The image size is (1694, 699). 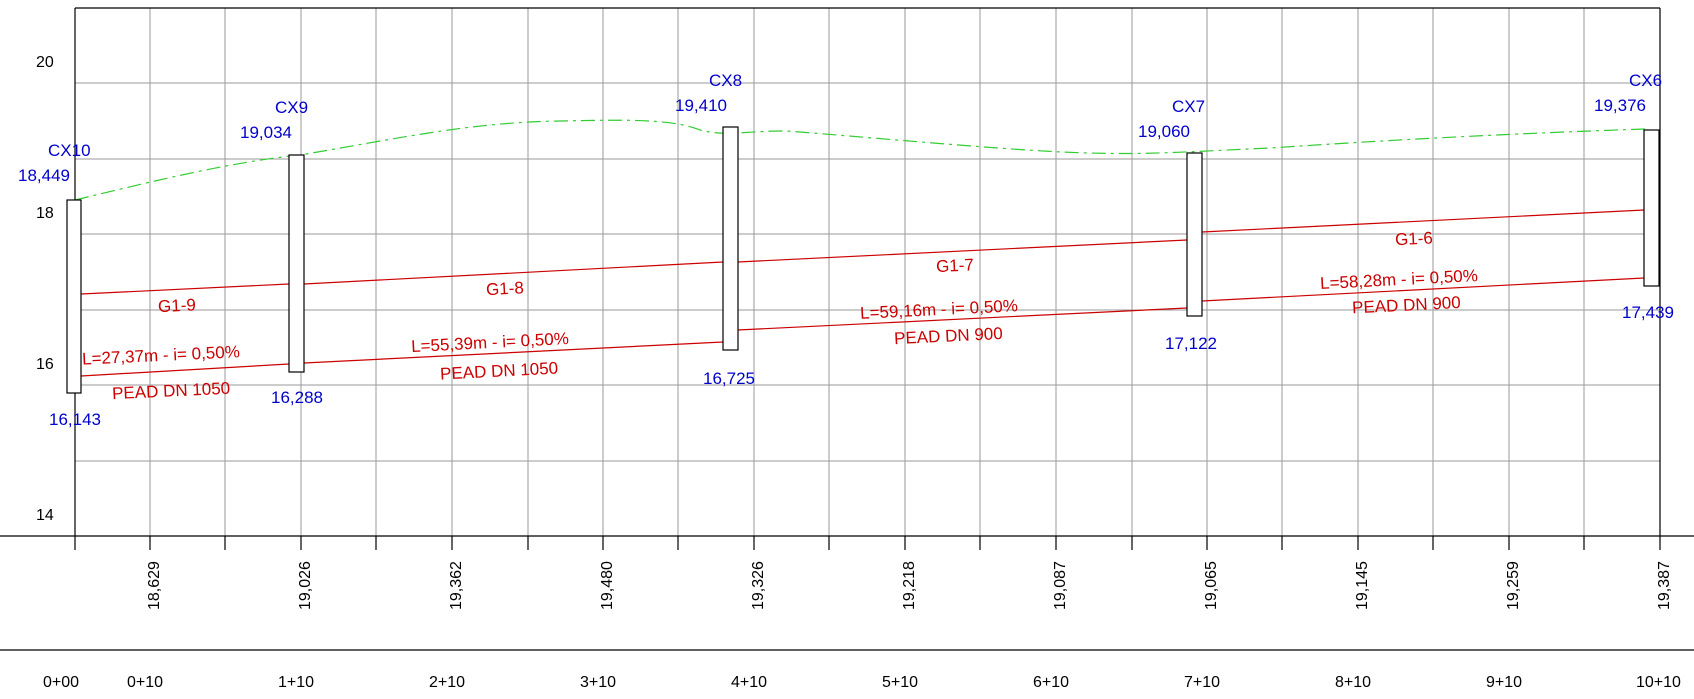 What do you see at coordinates (296, 263) in the screenshot?
I see `manhole-cx9` at bounding box center [296, 263].